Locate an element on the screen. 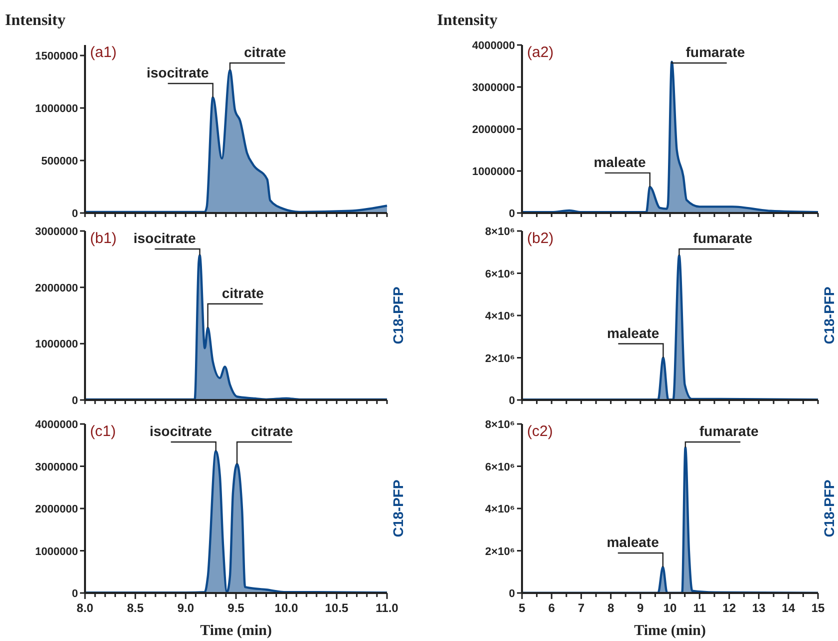 The height and width of the screenshot is (641, 838). x-tick-label: 11.0 is located at coordinates (387, 608).